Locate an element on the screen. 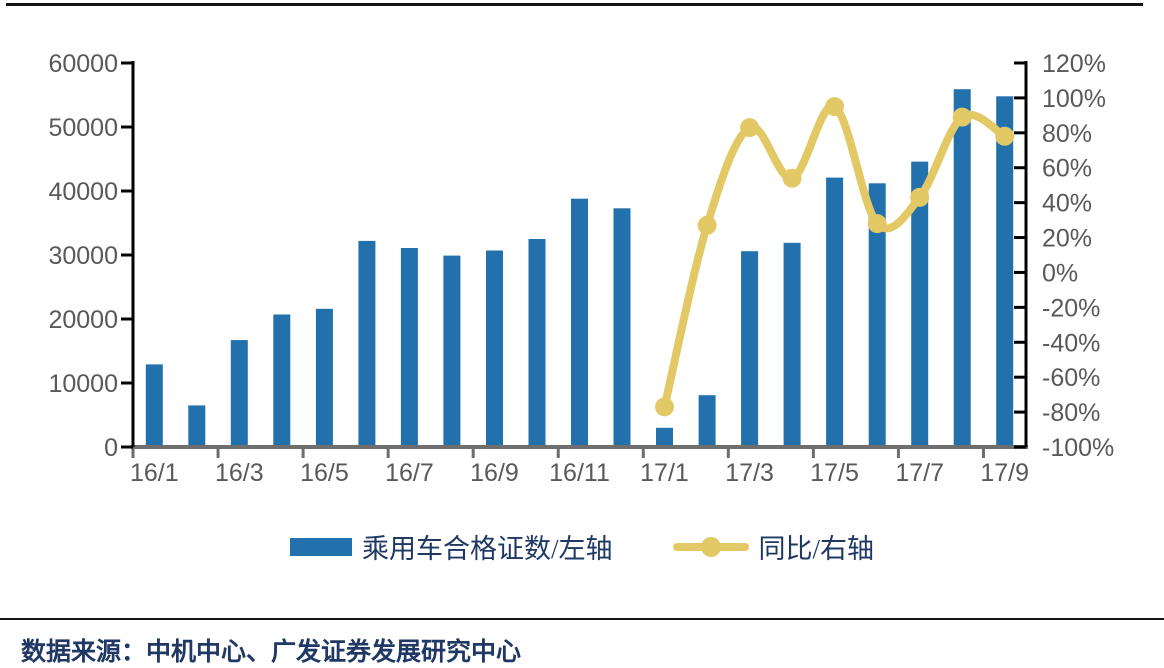 The image size is (1164, 668). bar-series-swatch is located at coordinates (320, 546).